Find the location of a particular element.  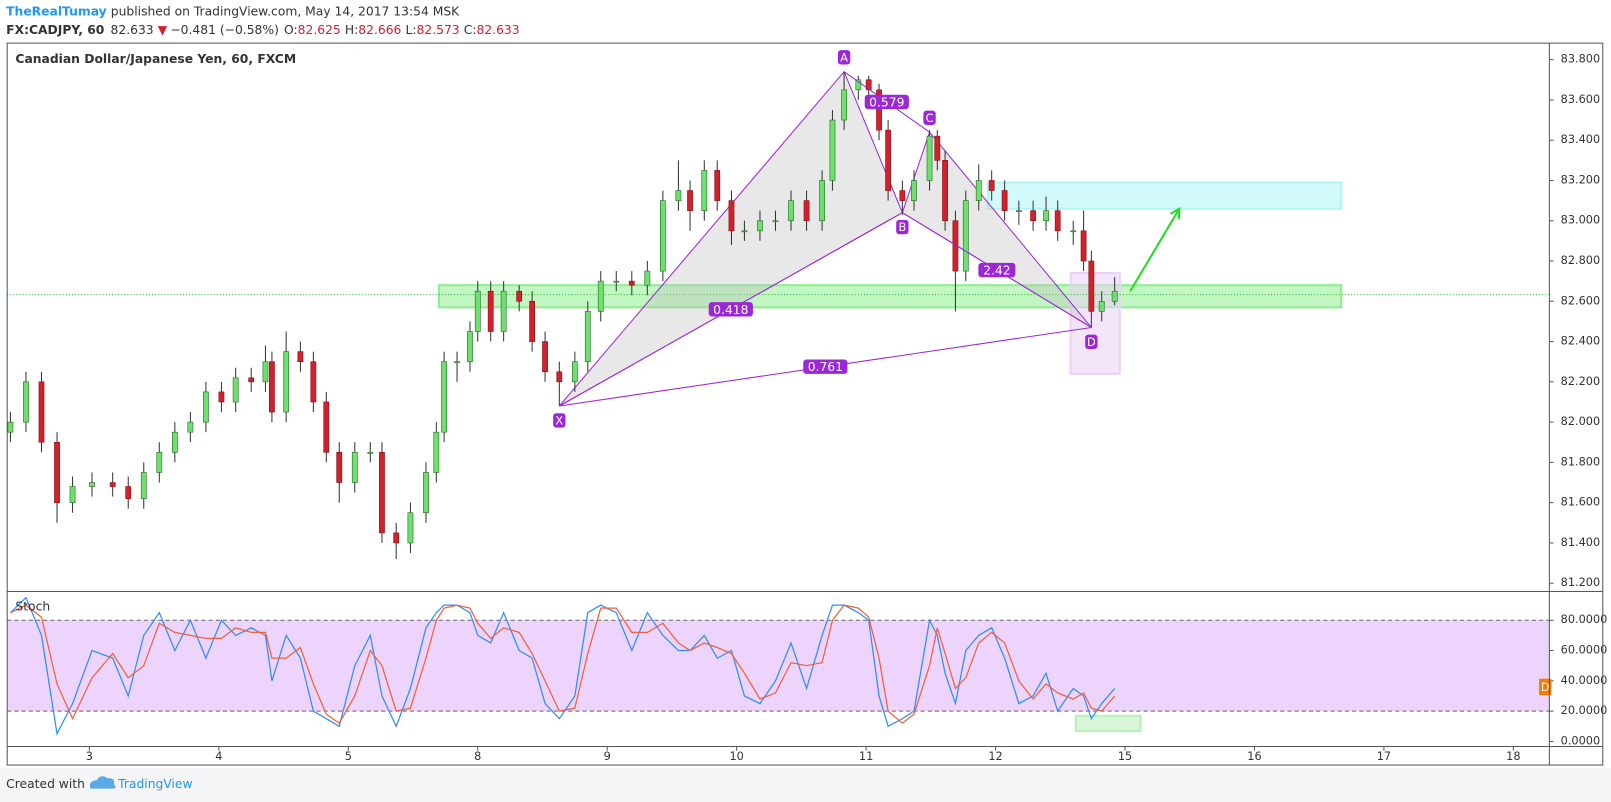

ratio-label: 0.579 is located at coordinates (886, 102).